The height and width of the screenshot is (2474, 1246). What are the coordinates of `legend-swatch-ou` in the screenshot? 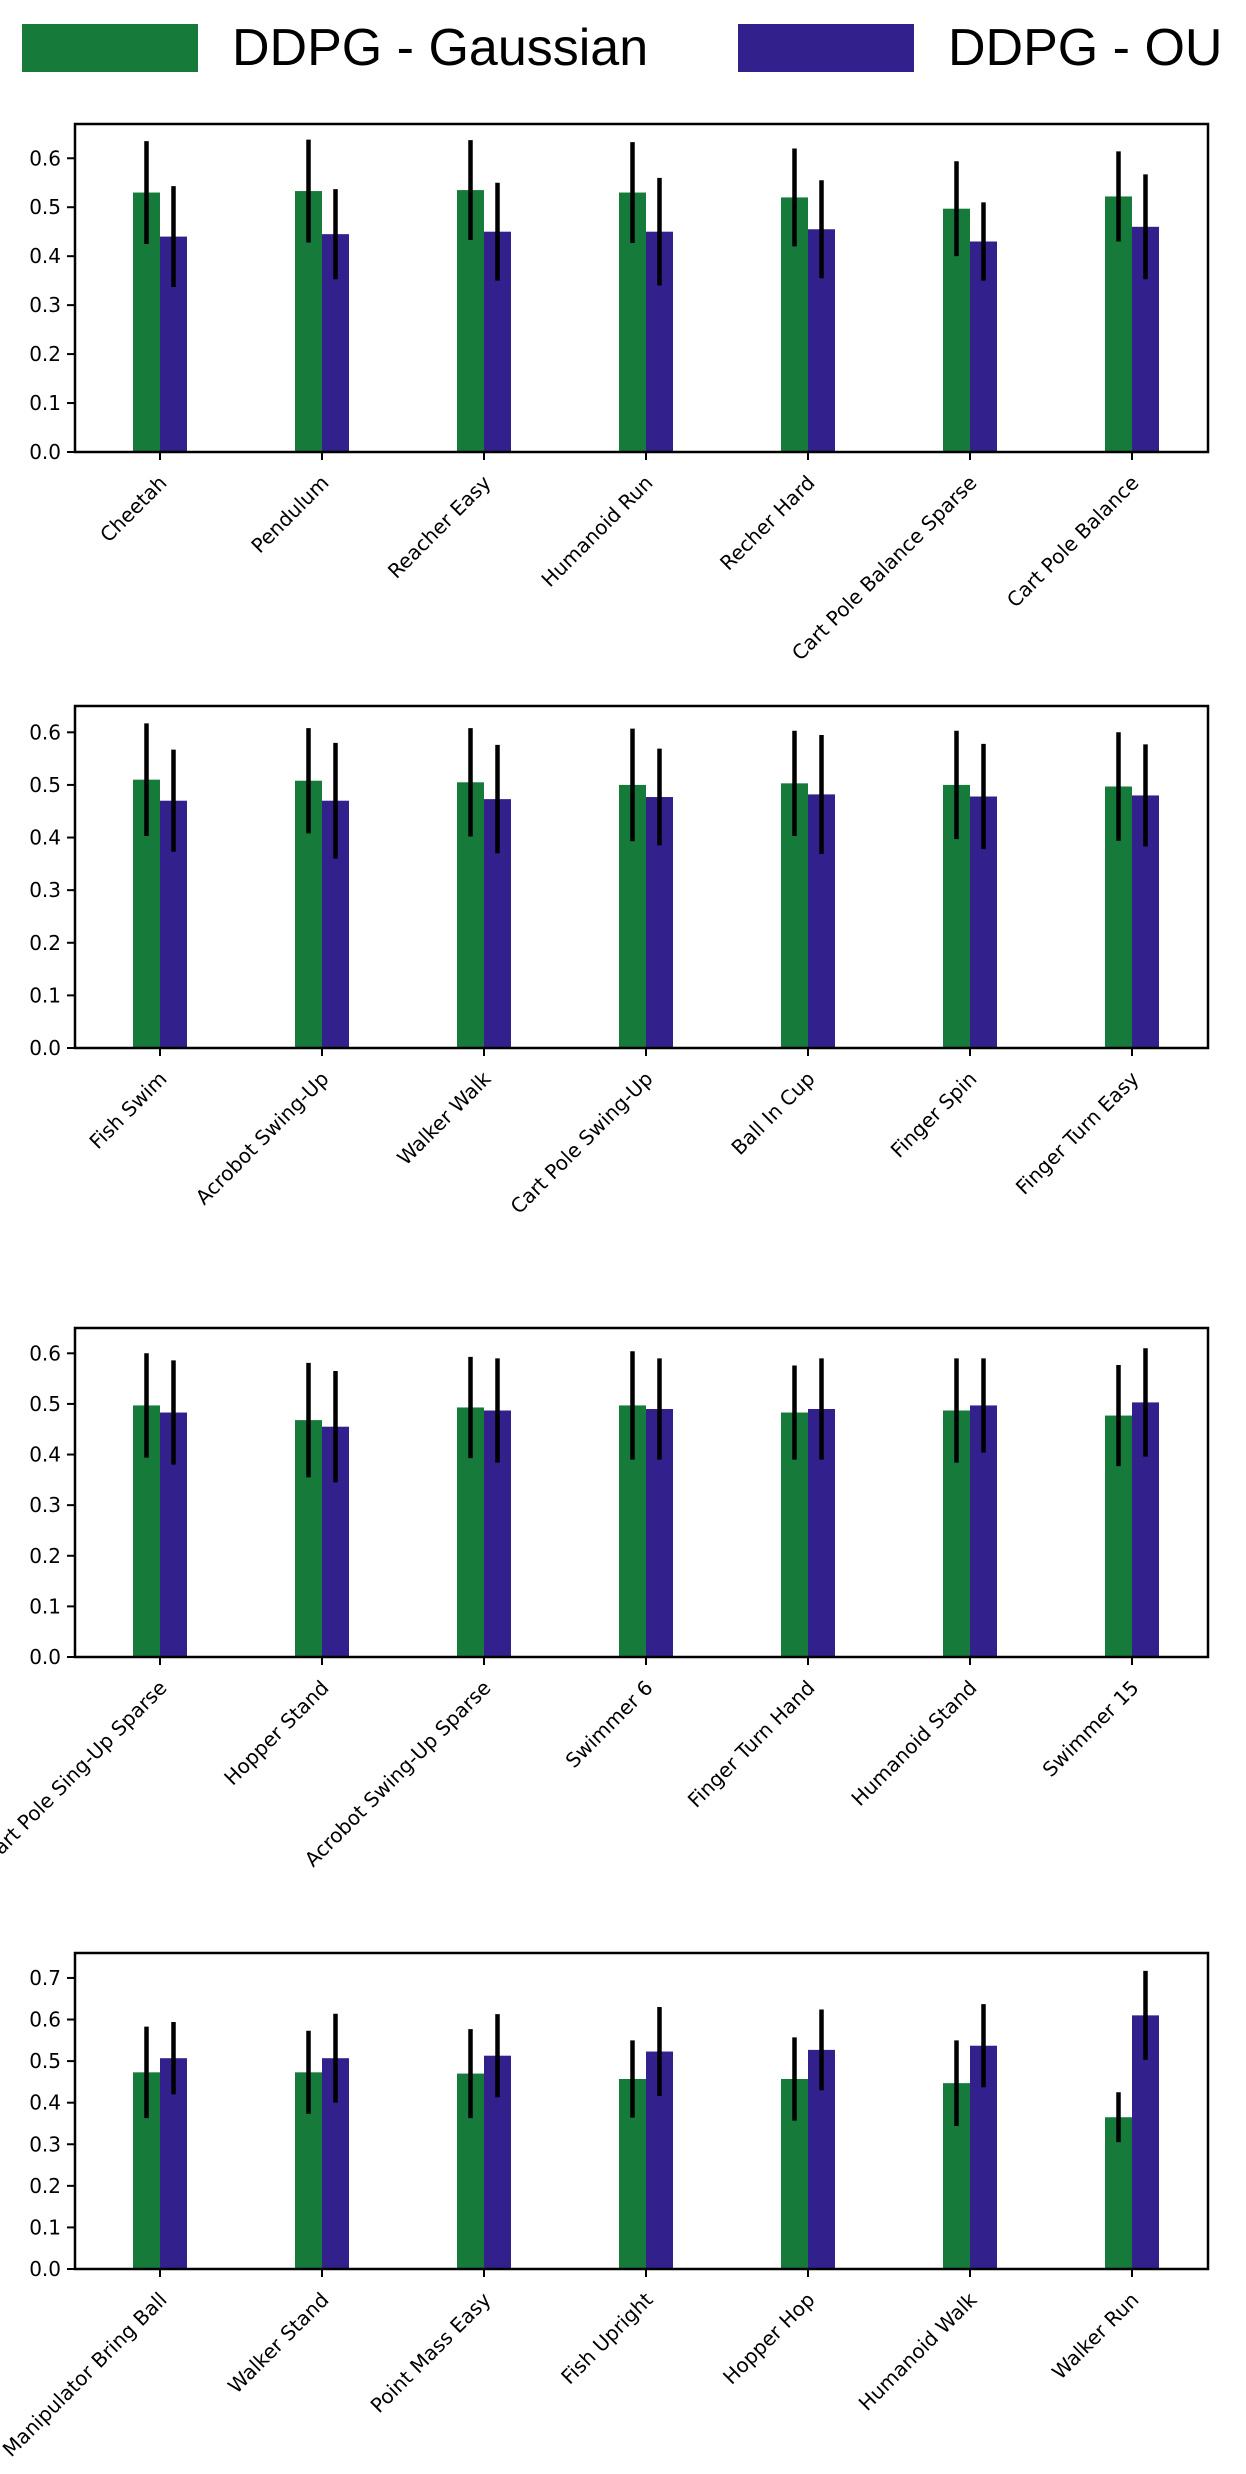 It's located at (826, 48).